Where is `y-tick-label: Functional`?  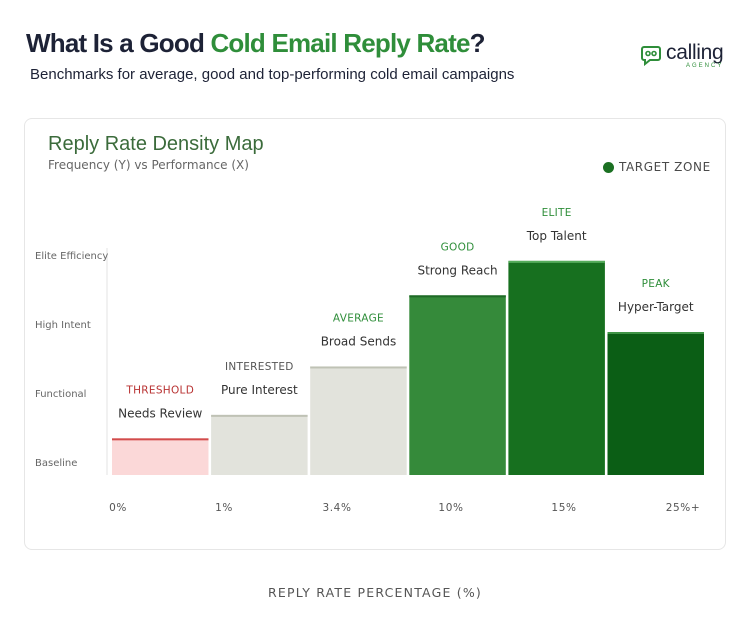
y-tick-label: Functional is located at coordinates (60, 394).